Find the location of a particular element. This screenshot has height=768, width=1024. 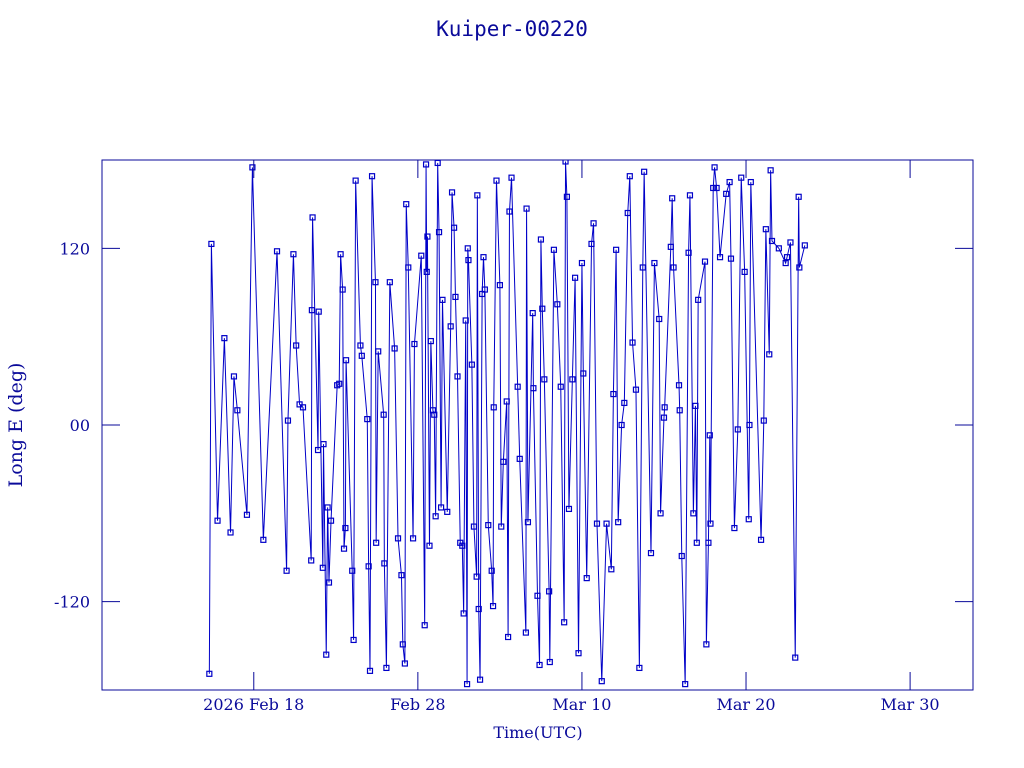

chart-title: Kuiper-00220 is located at coordinates (512, 29).